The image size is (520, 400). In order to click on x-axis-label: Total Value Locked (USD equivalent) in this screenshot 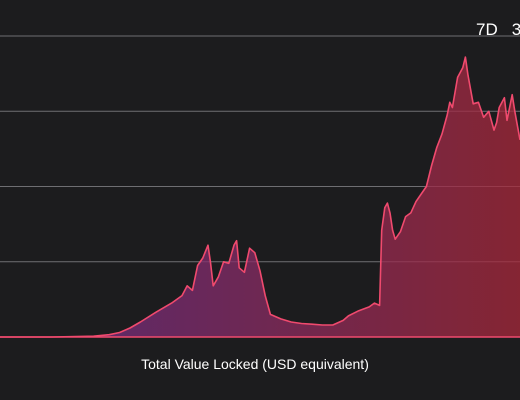, I will do `click(255, 364)`.